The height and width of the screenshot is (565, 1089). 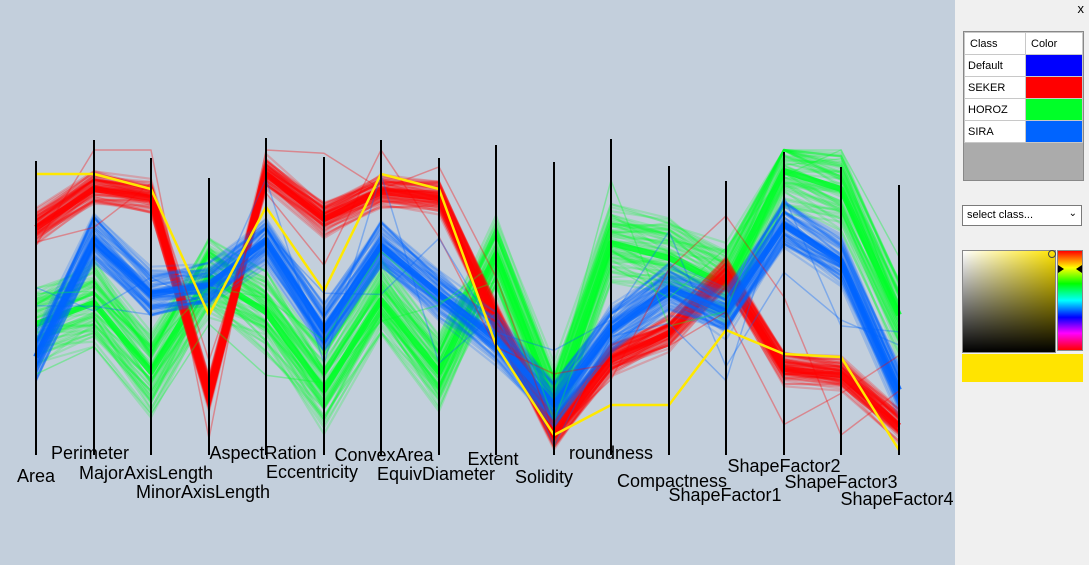 What do you see at coordinates (312, 472) in the screenshot?
I see `axis-label-eccentricity: Eccentricity` at bounding box center [312, 472].